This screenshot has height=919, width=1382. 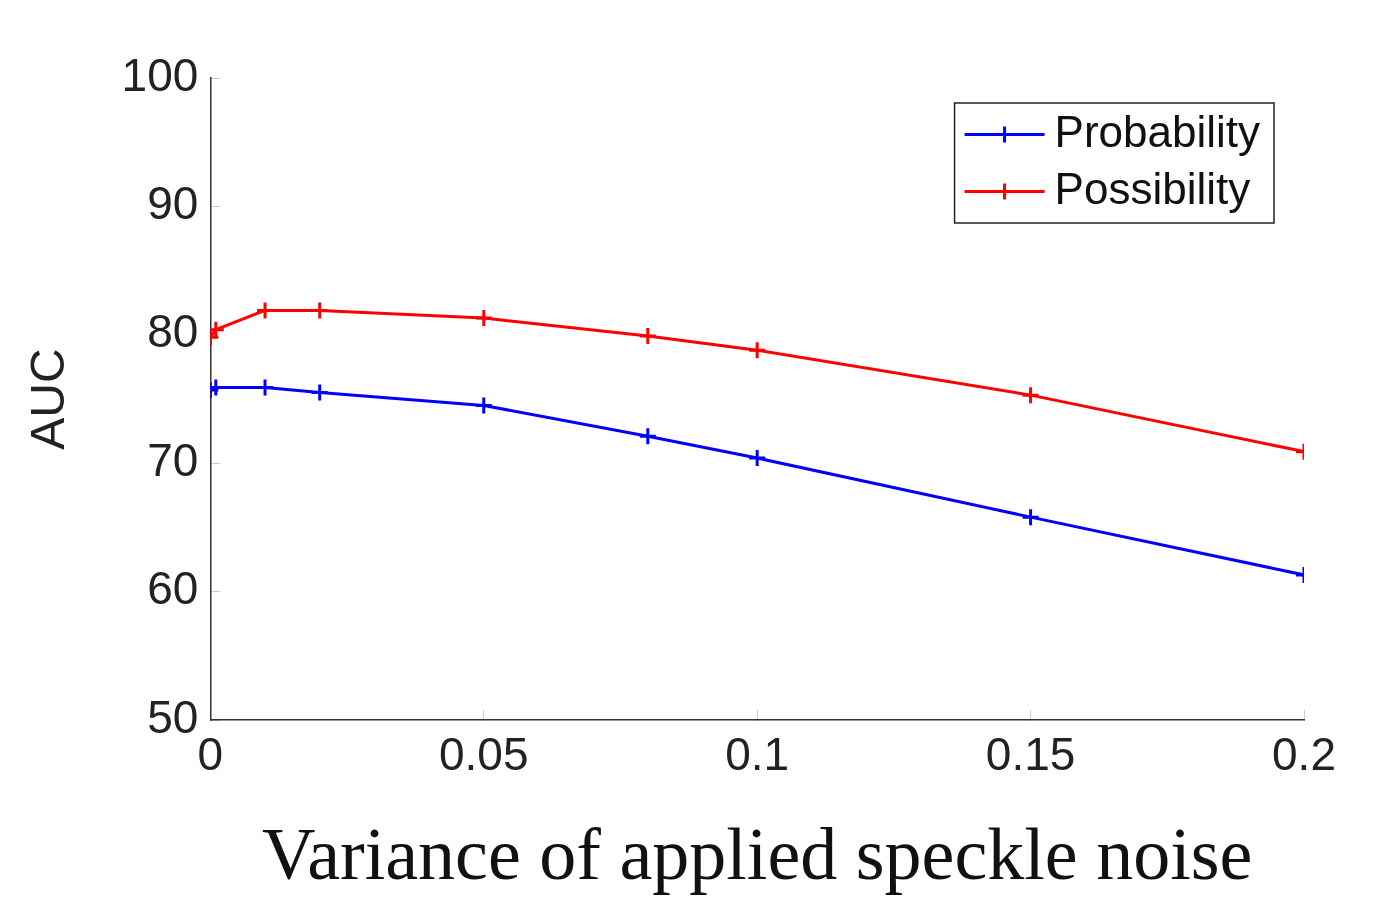 What do you see at coordinates (173, 716) in the screenshot?
I see `y-tick-label: 50` at bounding box center [173, 716].